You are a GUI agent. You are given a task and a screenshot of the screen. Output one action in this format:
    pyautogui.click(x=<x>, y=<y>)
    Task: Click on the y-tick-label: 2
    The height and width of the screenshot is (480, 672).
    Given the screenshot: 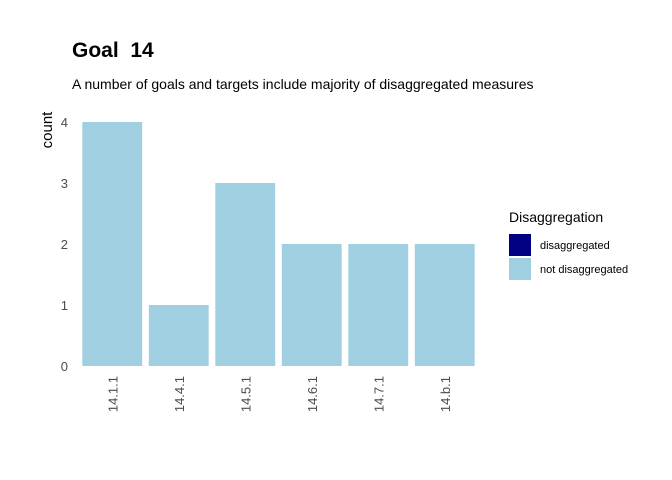 What is the action you would take?
    pyautogui.click(x=64, y=244)
    